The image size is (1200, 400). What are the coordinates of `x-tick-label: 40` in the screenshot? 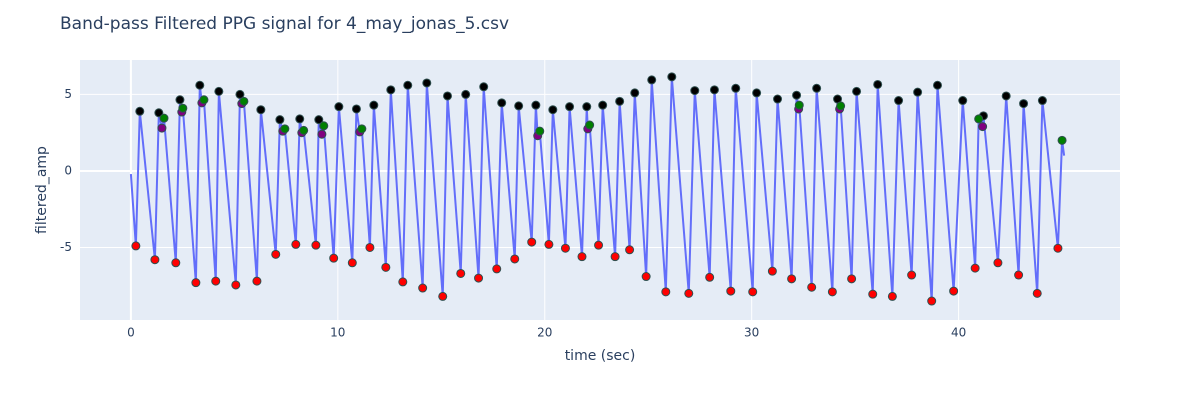 It's located at (958, 333).